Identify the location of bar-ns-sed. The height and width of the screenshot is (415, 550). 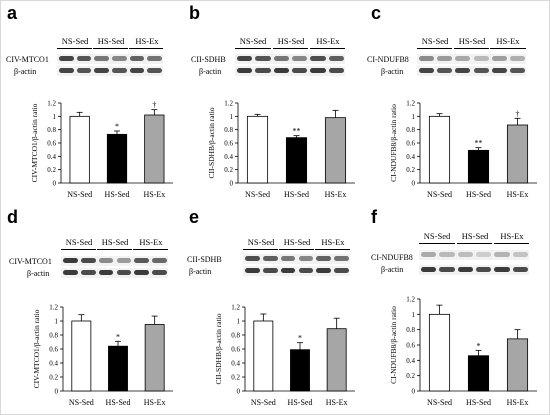
(79, 149).